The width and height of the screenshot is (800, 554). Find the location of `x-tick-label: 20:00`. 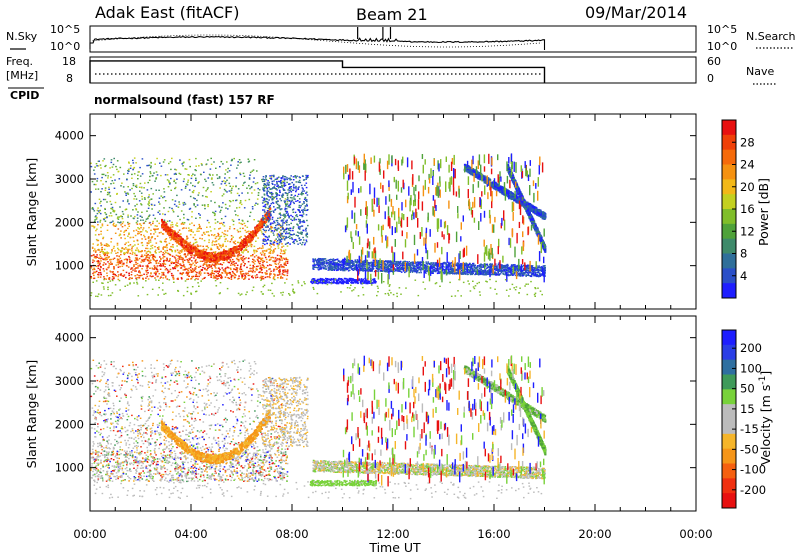

x-tick-label: 20:00 is located at coordinates (594, 534).